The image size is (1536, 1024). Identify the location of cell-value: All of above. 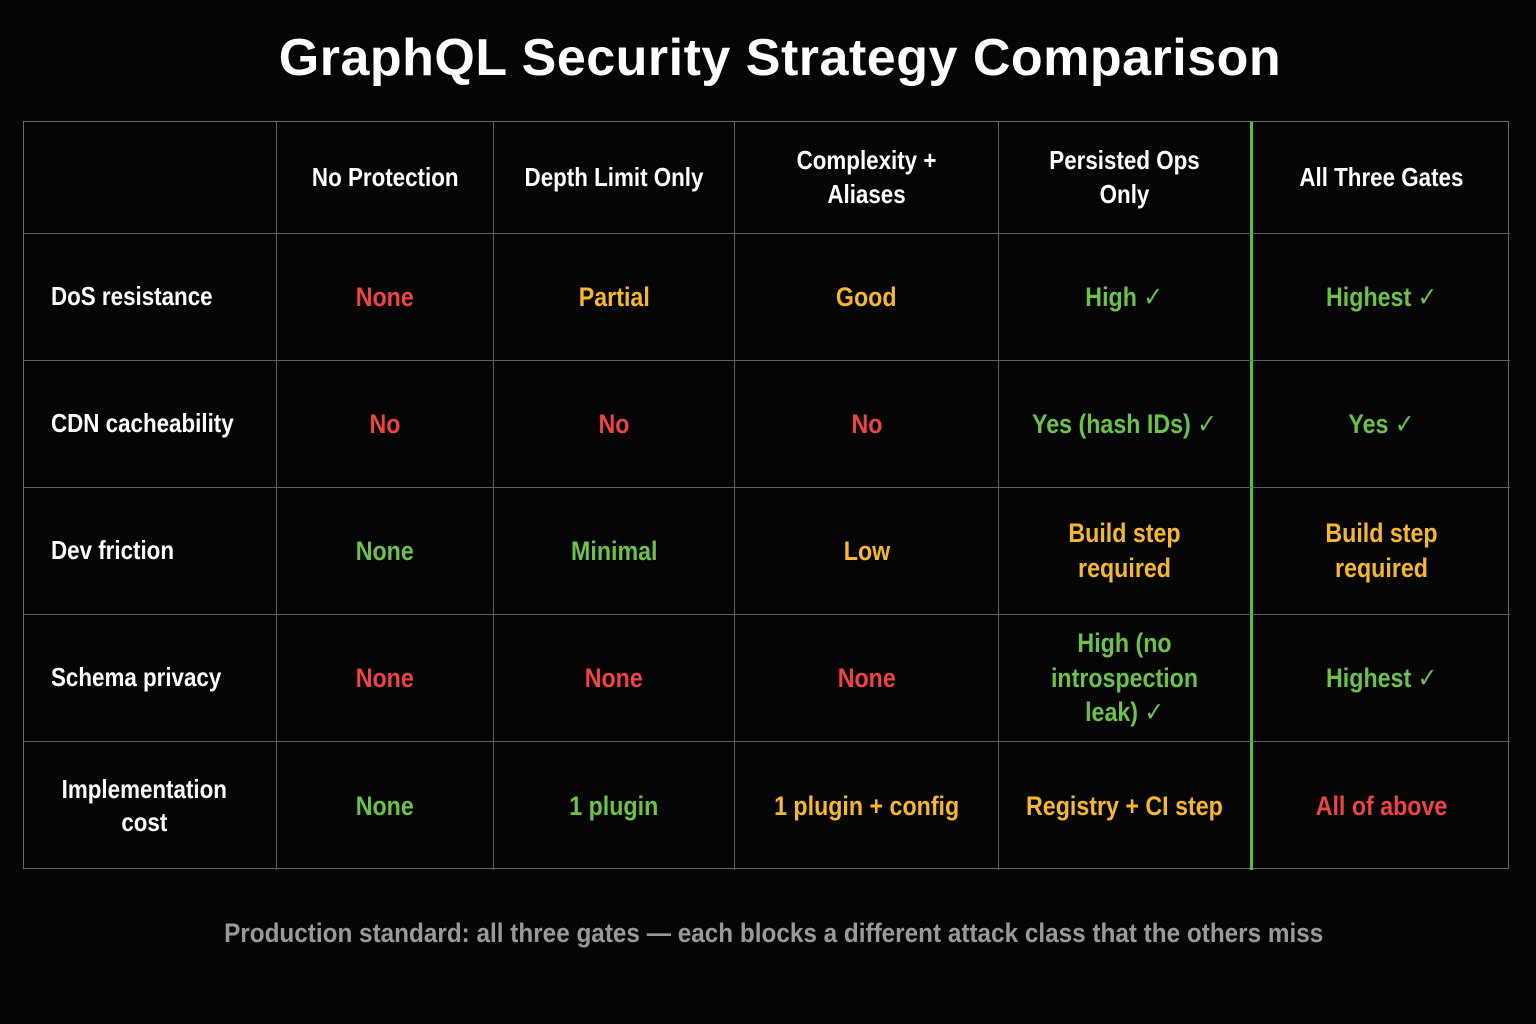
(1381, 805).